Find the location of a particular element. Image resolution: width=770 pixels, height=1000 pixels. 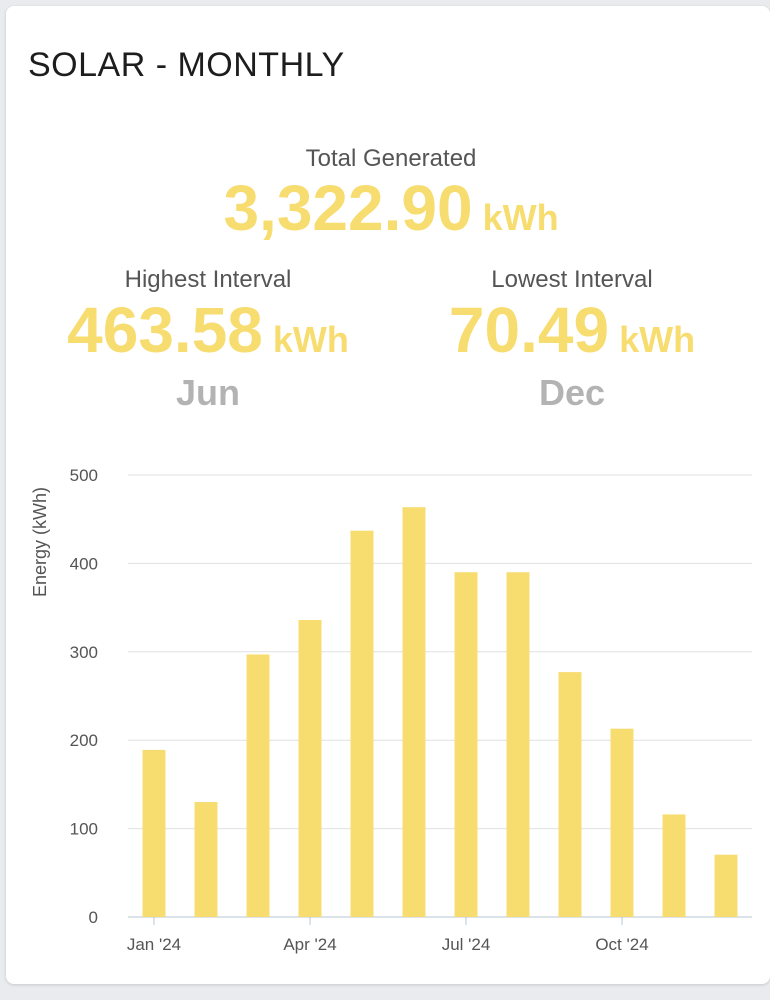

y-tick-label: 0 is located at coordinates (93, 917).